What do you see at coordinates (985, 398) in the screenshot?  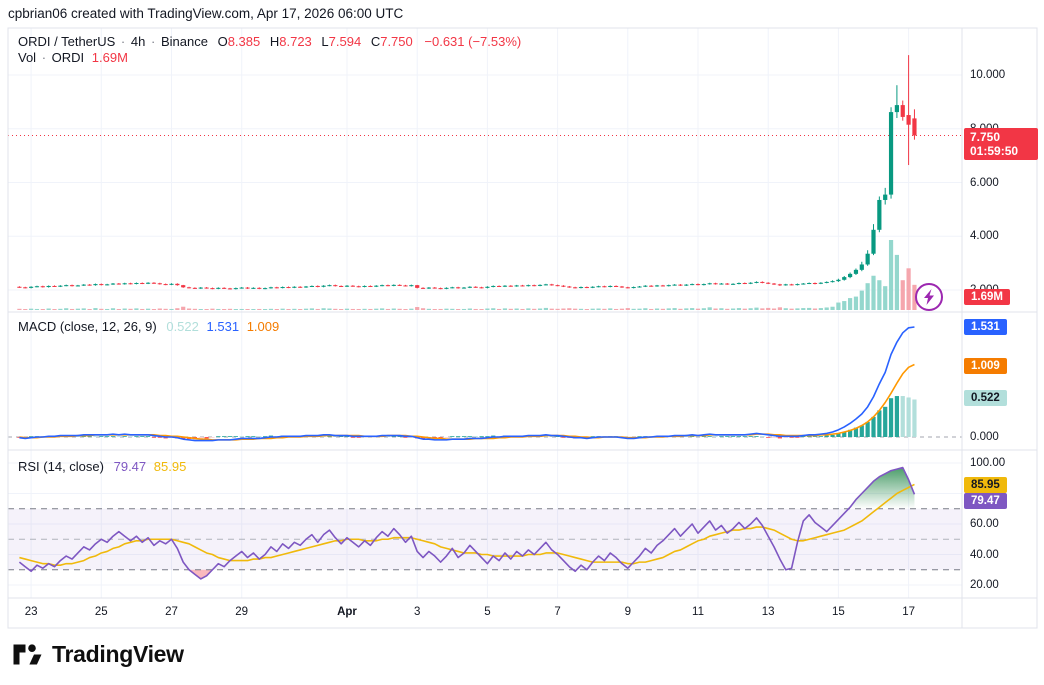 I see `macd-hist-badge: 0.522` at bounding box center [985, 398].